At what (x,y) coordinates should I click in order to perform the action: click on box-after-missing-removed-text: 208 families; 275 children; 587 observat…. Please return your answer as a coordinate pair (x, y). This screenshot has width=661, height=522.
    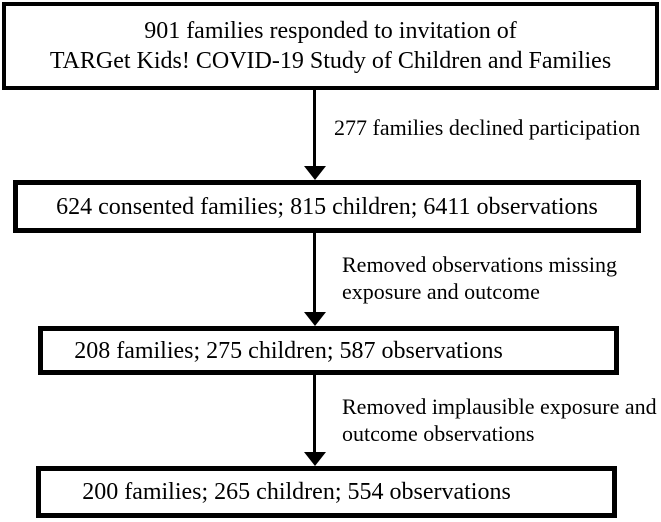
    Looking at the image, I should click on (288, 350).